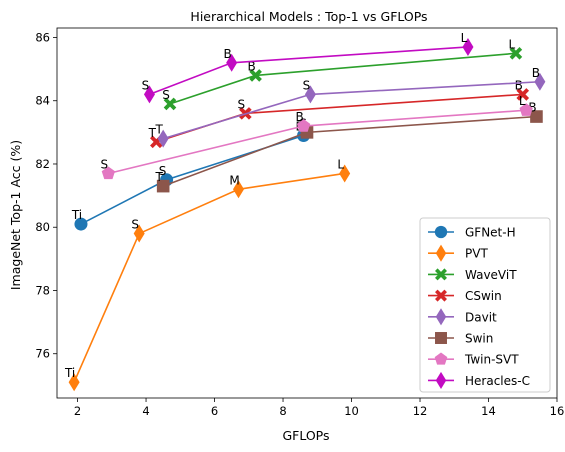 The height and width of the screenshot is (452, 565). I want to click on series-wavevit: SBL, so click(342, 74).